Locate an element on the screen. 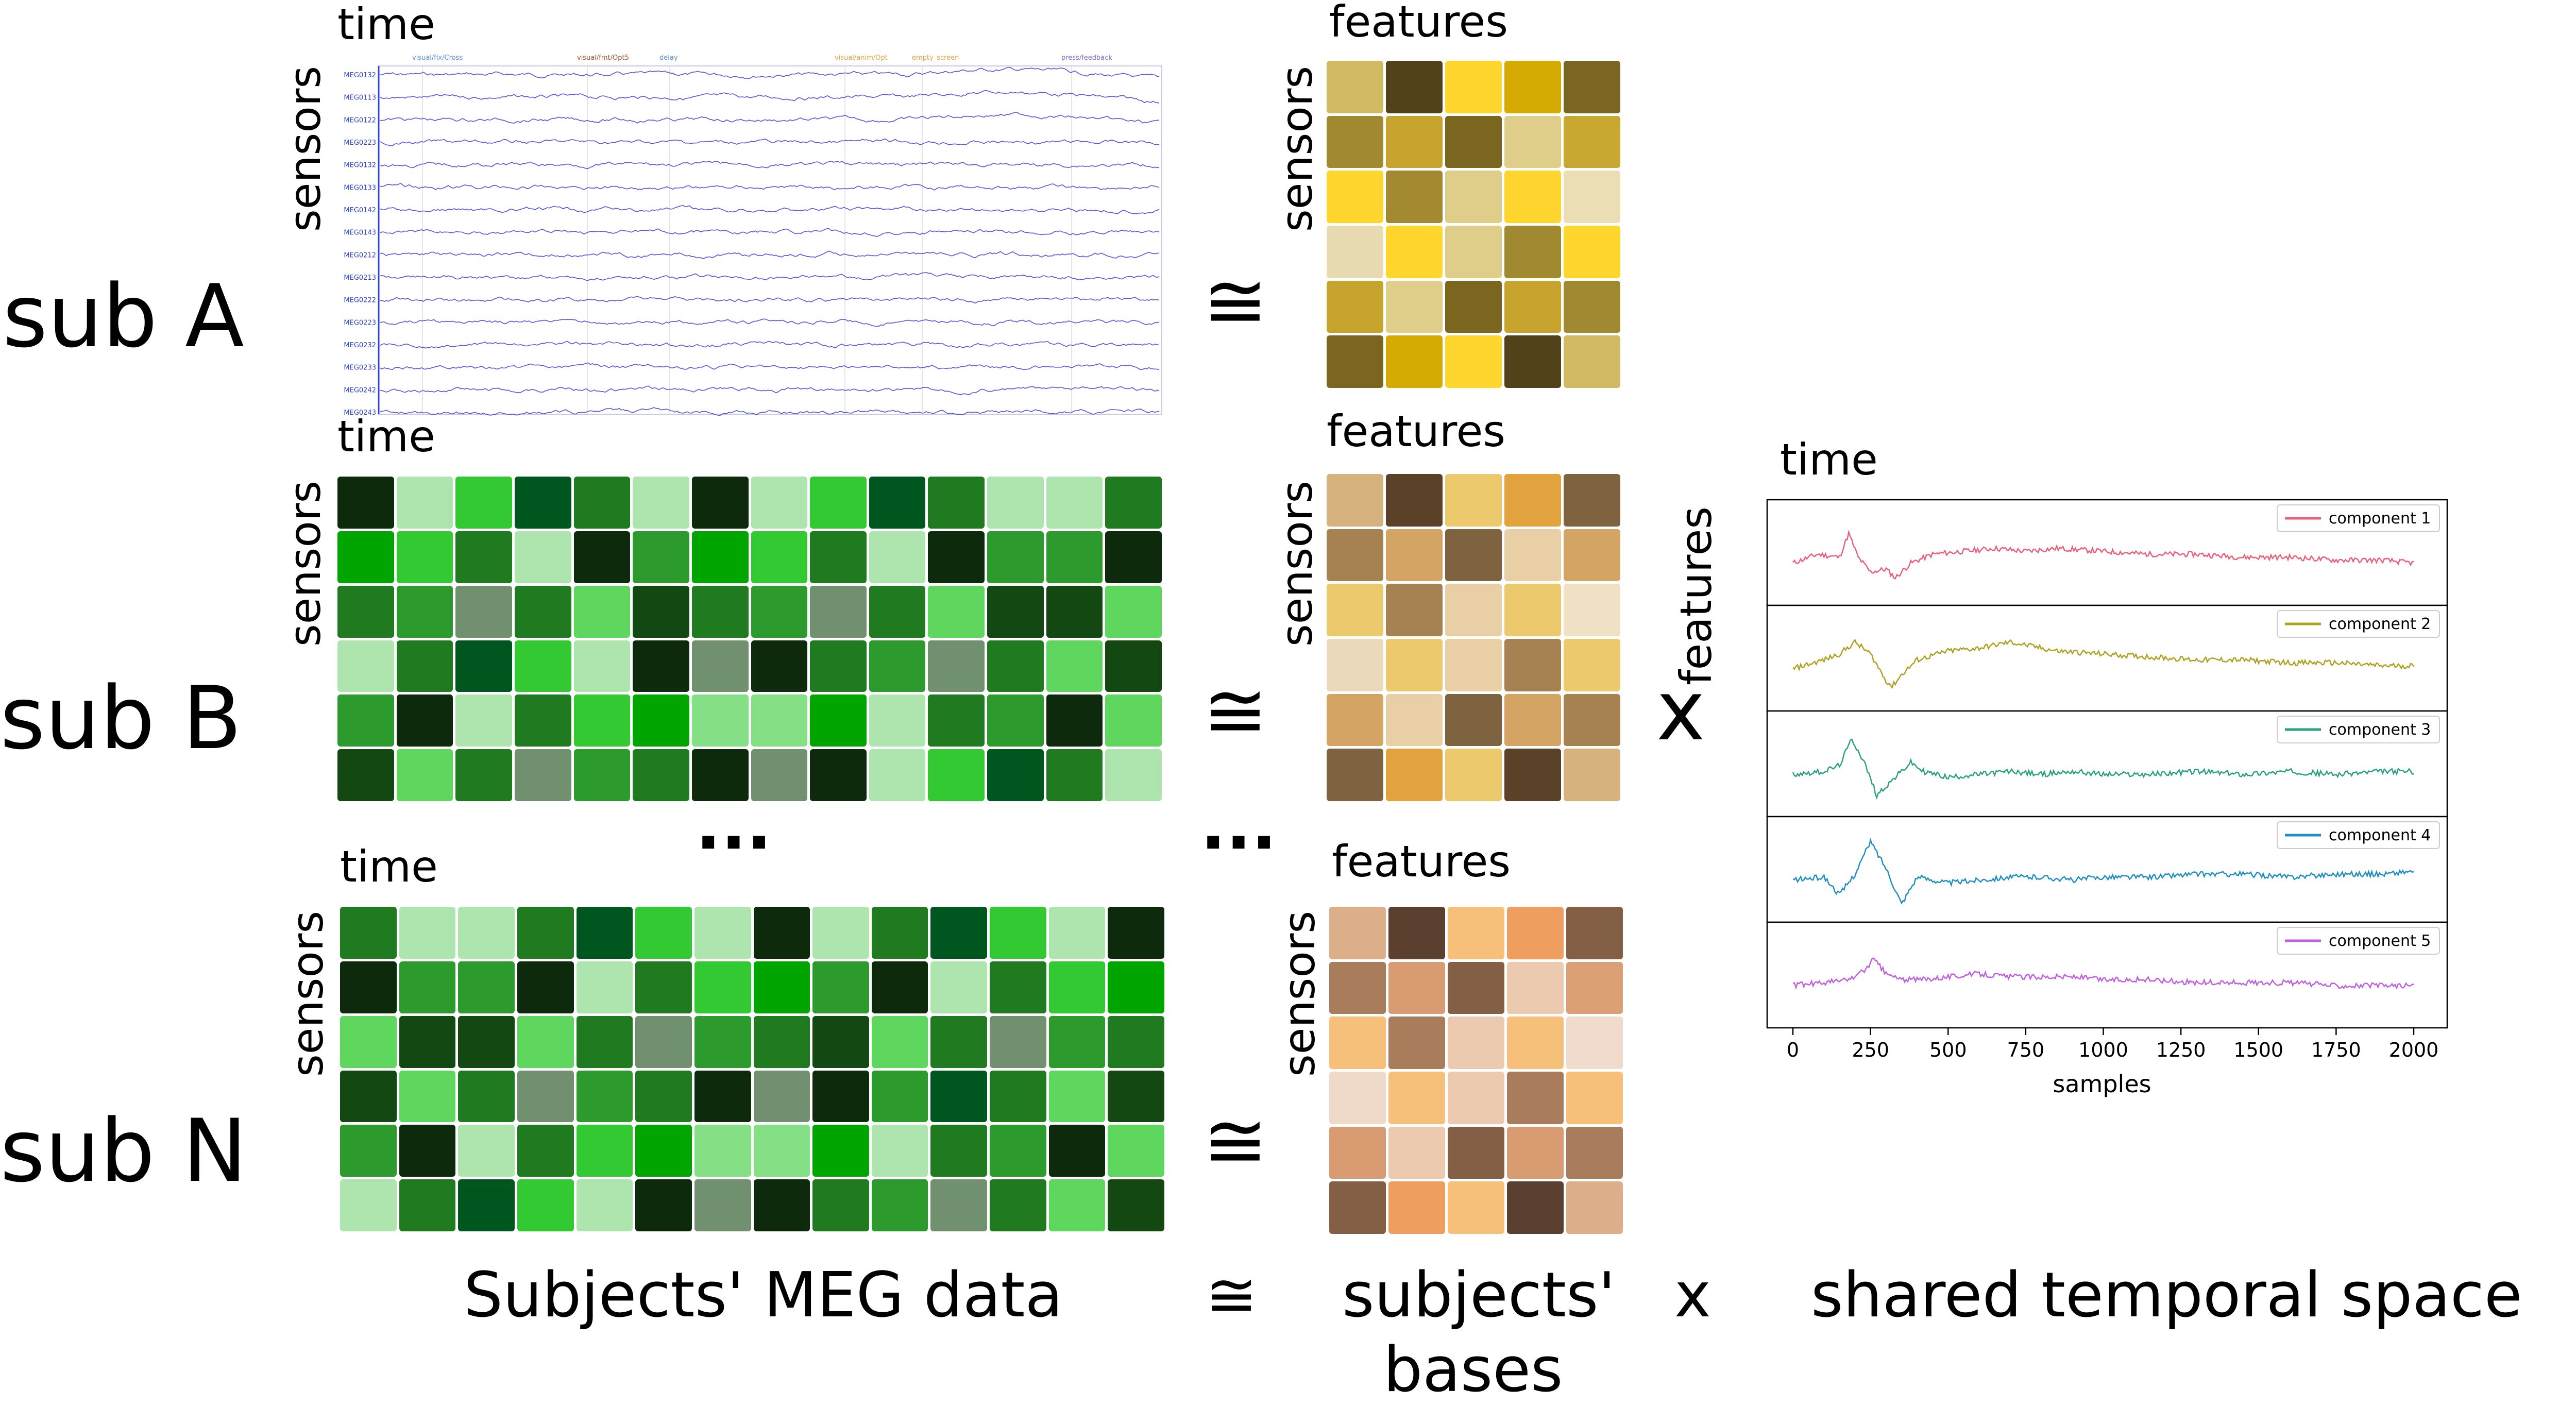 The height and width of the screenshot is (1406, 2576). meg-channel-label: MEG0143 is located at coordinates (360, 233).